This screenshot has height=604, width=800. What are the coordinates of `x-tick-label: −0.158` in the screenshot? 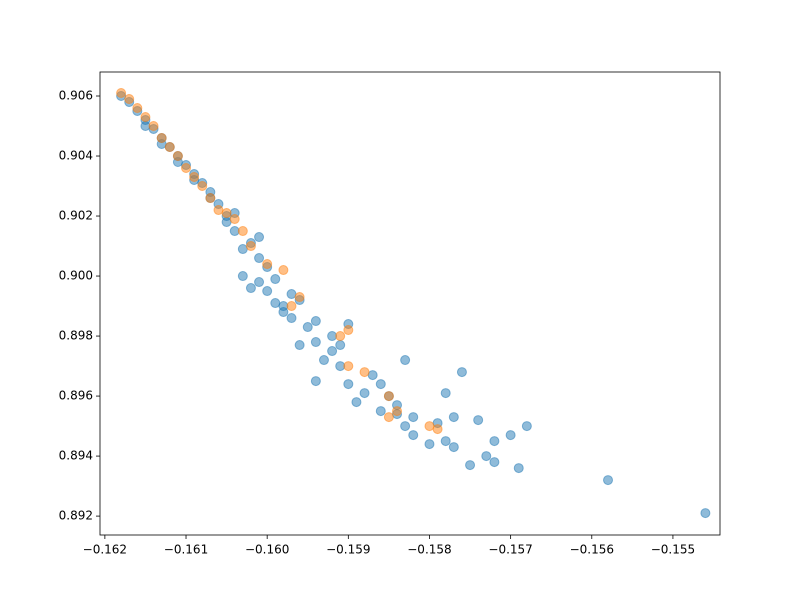 It's located at (429, 550).